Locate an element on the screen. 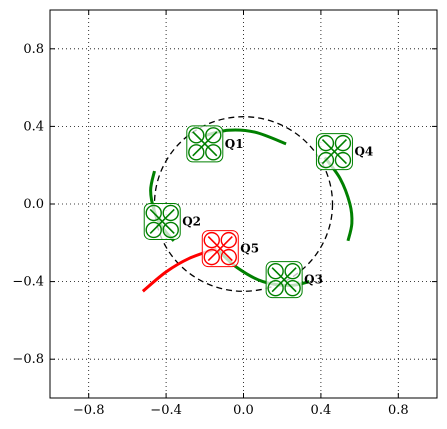  y-tick-label: −0.4 is located at coordinates (28, 282).